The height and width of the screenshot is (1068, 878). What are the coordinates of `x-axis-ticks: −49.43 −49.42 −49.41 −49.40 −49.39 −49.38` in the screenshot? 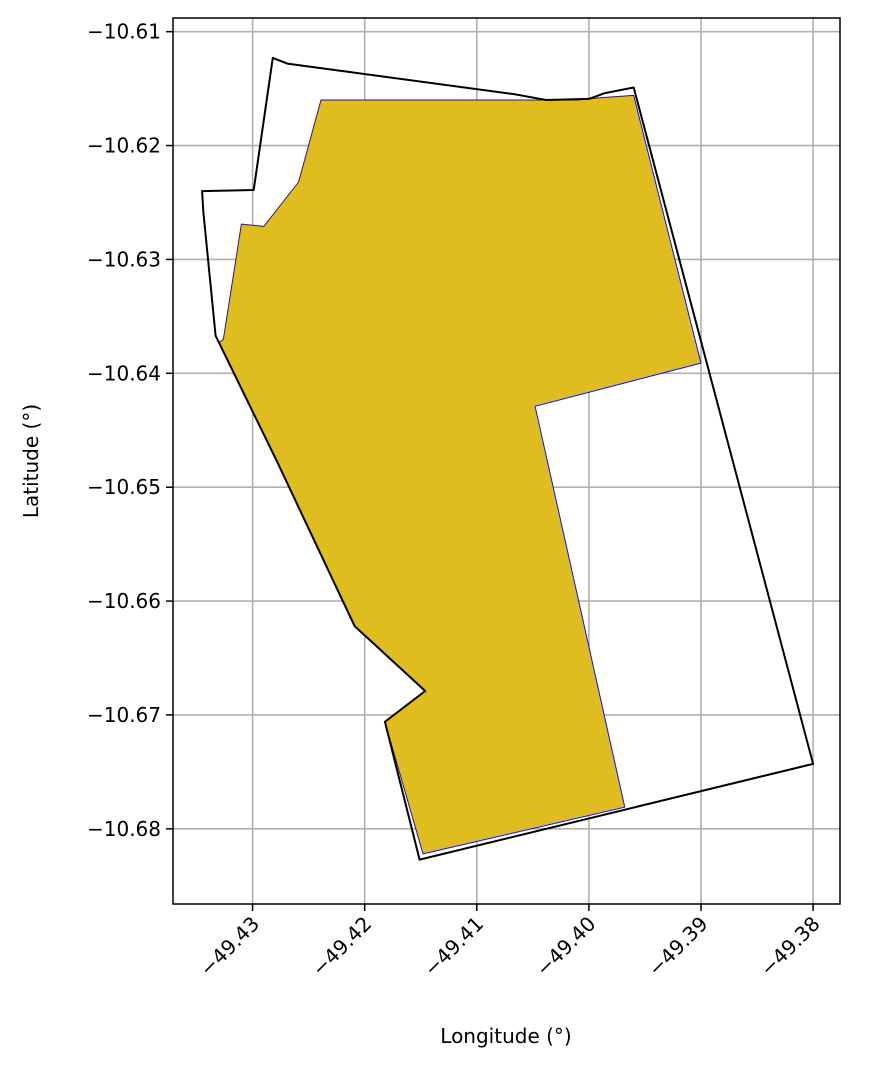 It's located at (510, 942).